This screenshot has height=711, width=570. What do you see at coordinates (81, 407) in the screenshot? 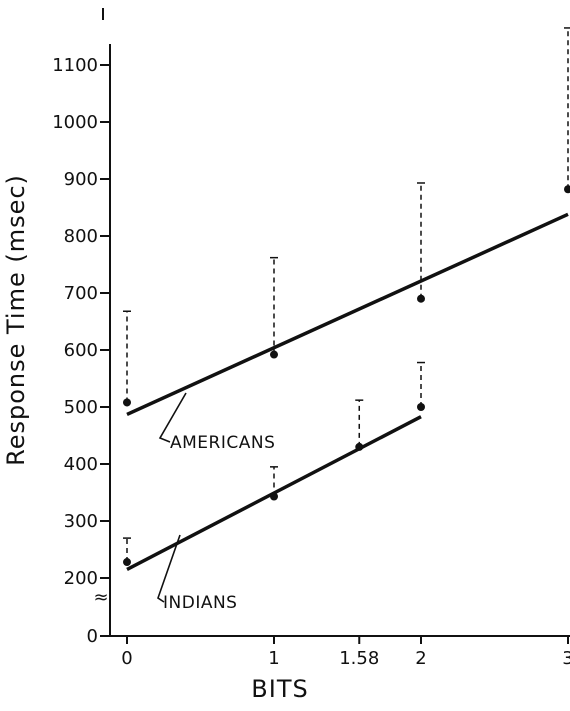
I see `y-tick-label: 500` at bounding box center [81, 407].